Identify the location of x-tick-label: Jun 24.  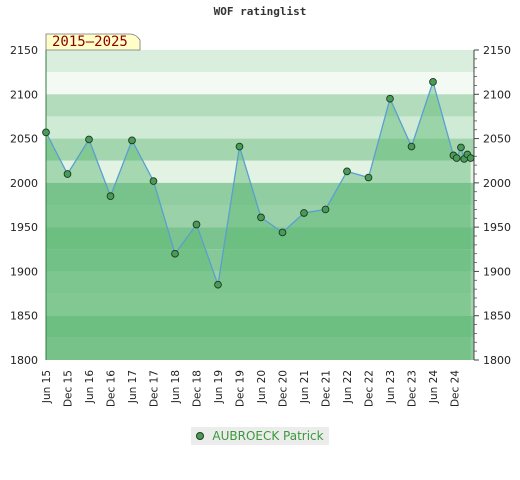
(434, 387).